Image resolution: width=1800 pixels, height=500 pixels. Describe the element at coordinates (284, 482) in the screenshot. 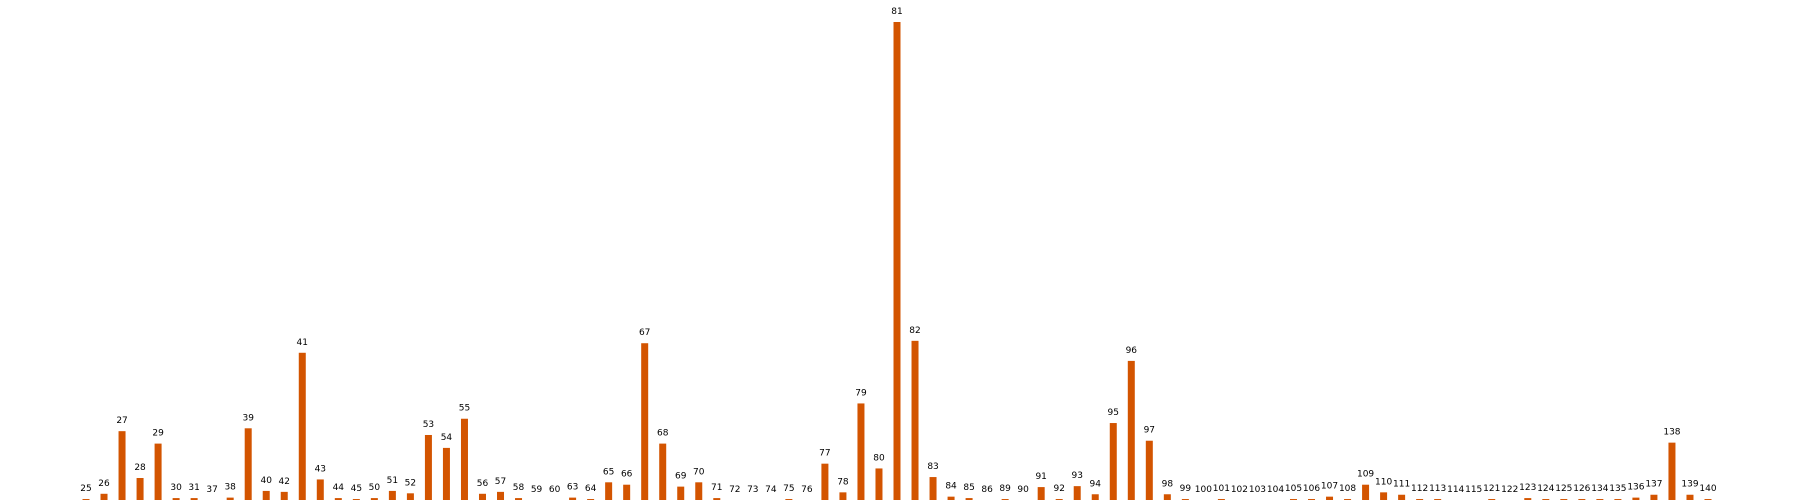

I see `bar-label-42: 42` at that location.